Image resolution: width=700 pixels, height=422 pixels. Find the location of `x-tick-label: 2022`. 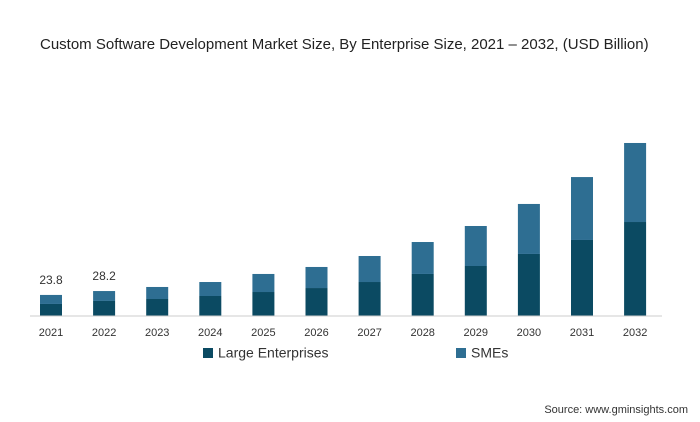

x-tick-label: 2022 is located at coordinates (104, 333).